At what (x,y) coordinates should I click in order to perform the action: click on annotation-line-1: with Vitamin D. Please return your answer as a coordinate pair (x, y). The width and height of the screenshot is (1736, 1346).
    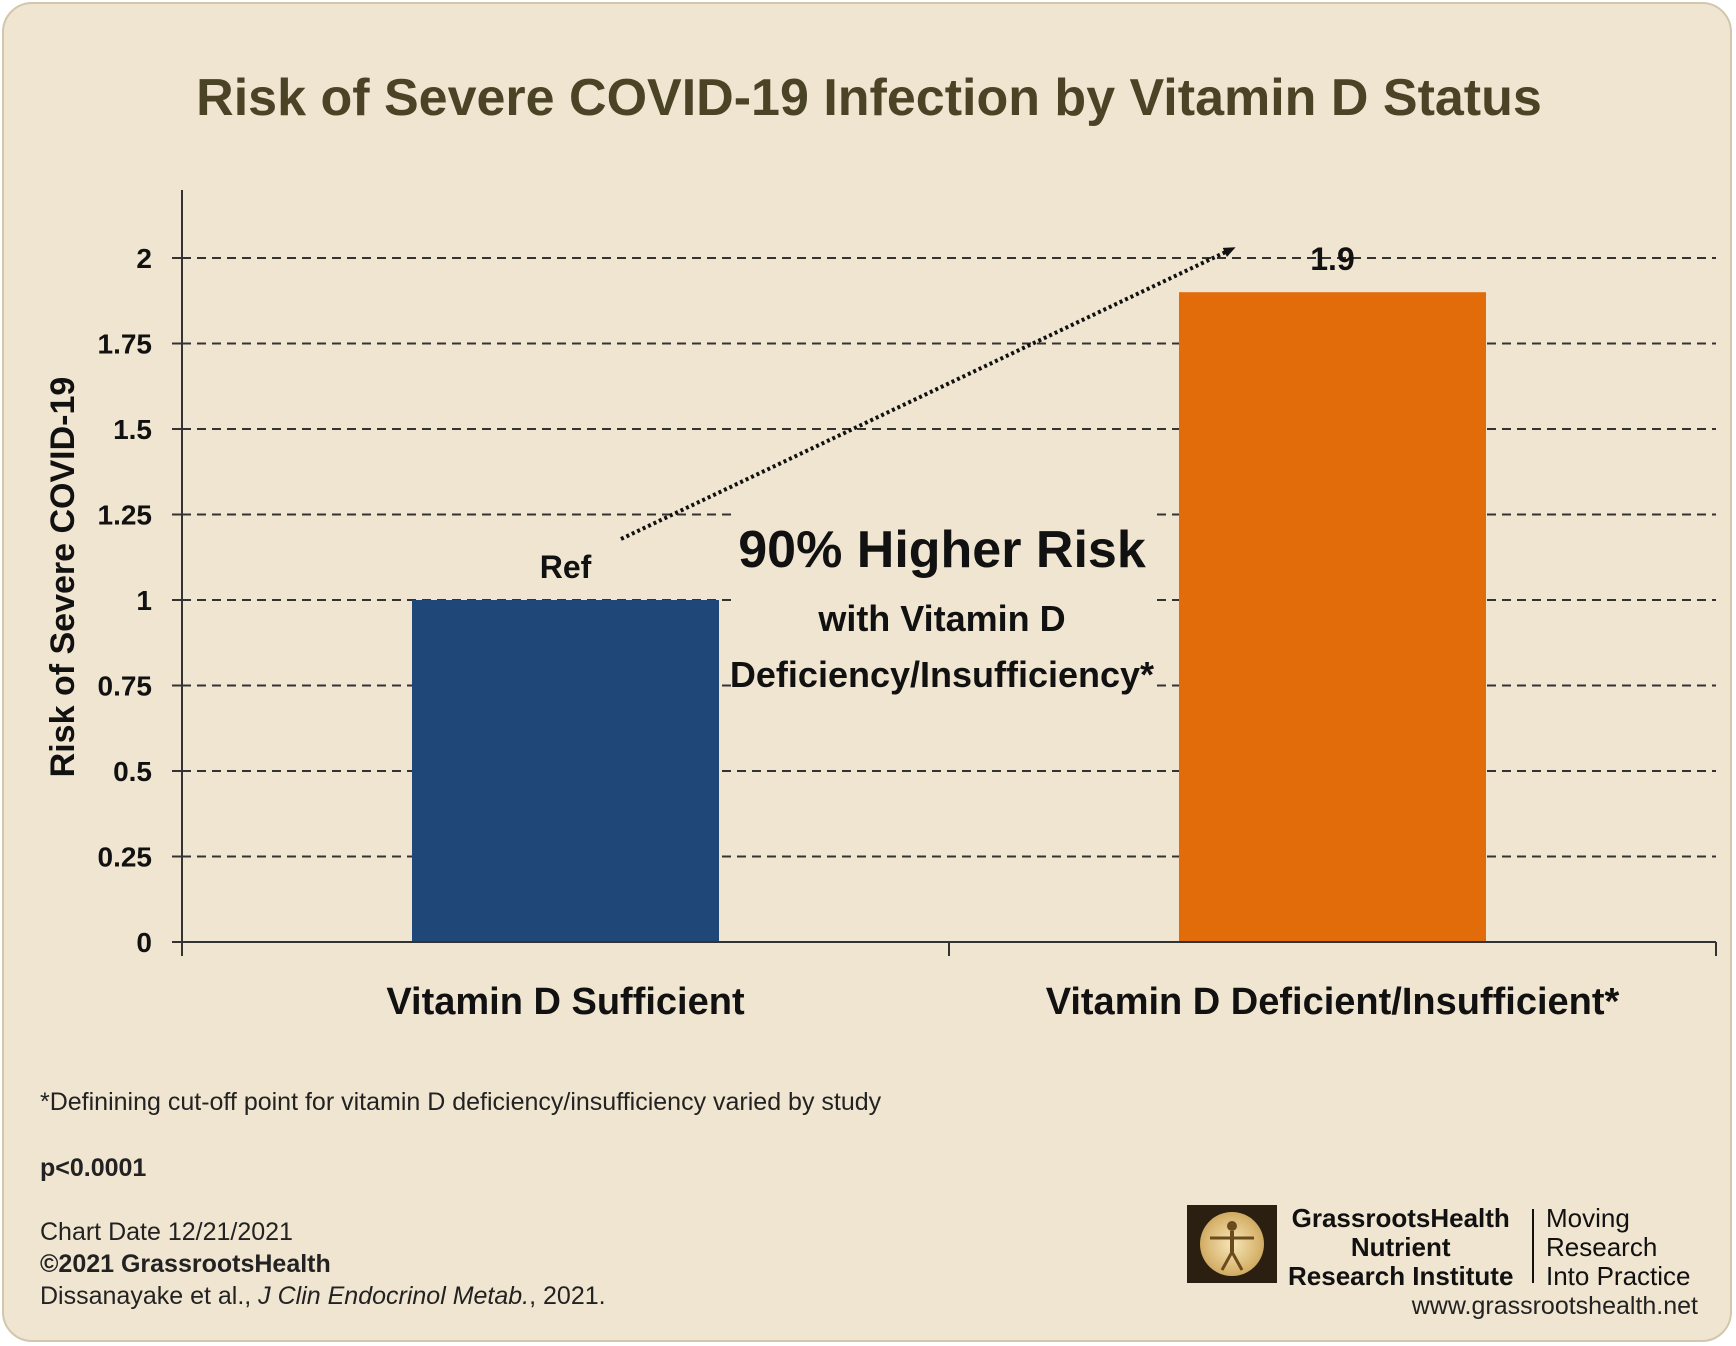
    Looking at the image, I should click on (941, 618).